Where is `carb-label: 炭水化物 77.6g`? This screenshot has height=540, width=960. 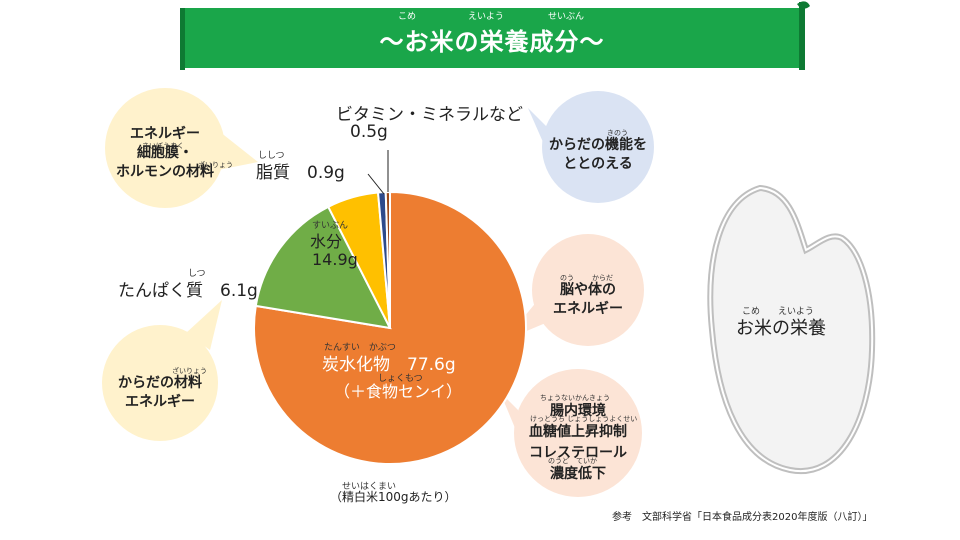 carb-label: 炭水化物 77.6g is located at coordinates (389, 362).